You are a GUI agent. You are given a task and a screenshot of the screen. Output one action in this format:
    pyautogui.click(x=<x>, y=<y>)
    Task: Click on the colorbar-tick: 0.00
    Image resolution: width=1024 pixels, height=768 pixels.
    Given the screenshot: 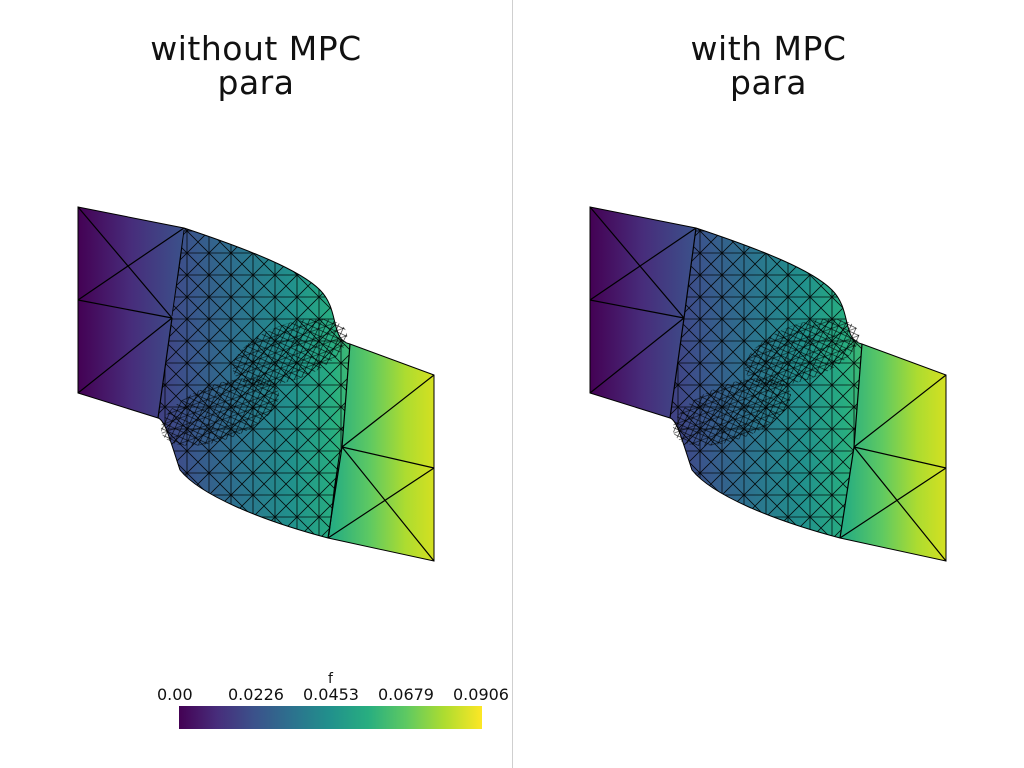 What is the action you would take?
    pyautogui.click(x=175, y=694)
    